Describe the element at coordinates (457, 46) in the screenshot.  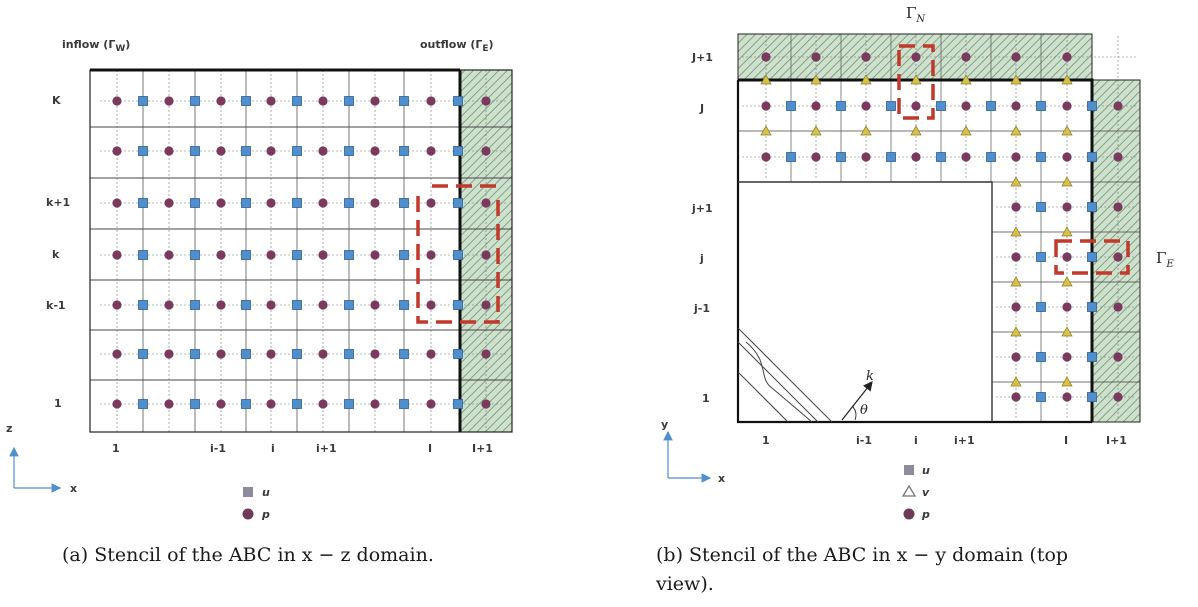
I see `outflow-label: outflow (ΓE)` at that location.